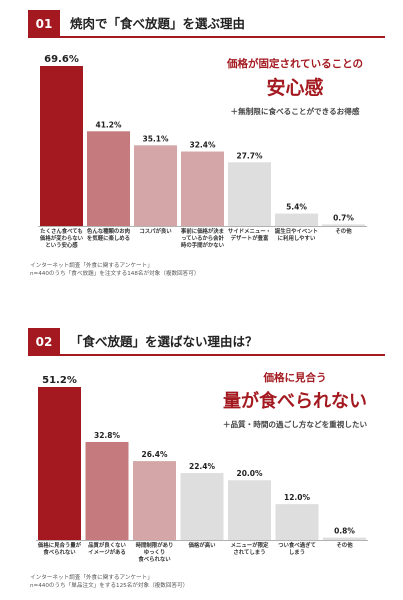  What do you see at coordinates (59, 548) in the screenshot?
I see `category-label-0: 価格に見合う量が食べられない` at bounding box center [59, 548].